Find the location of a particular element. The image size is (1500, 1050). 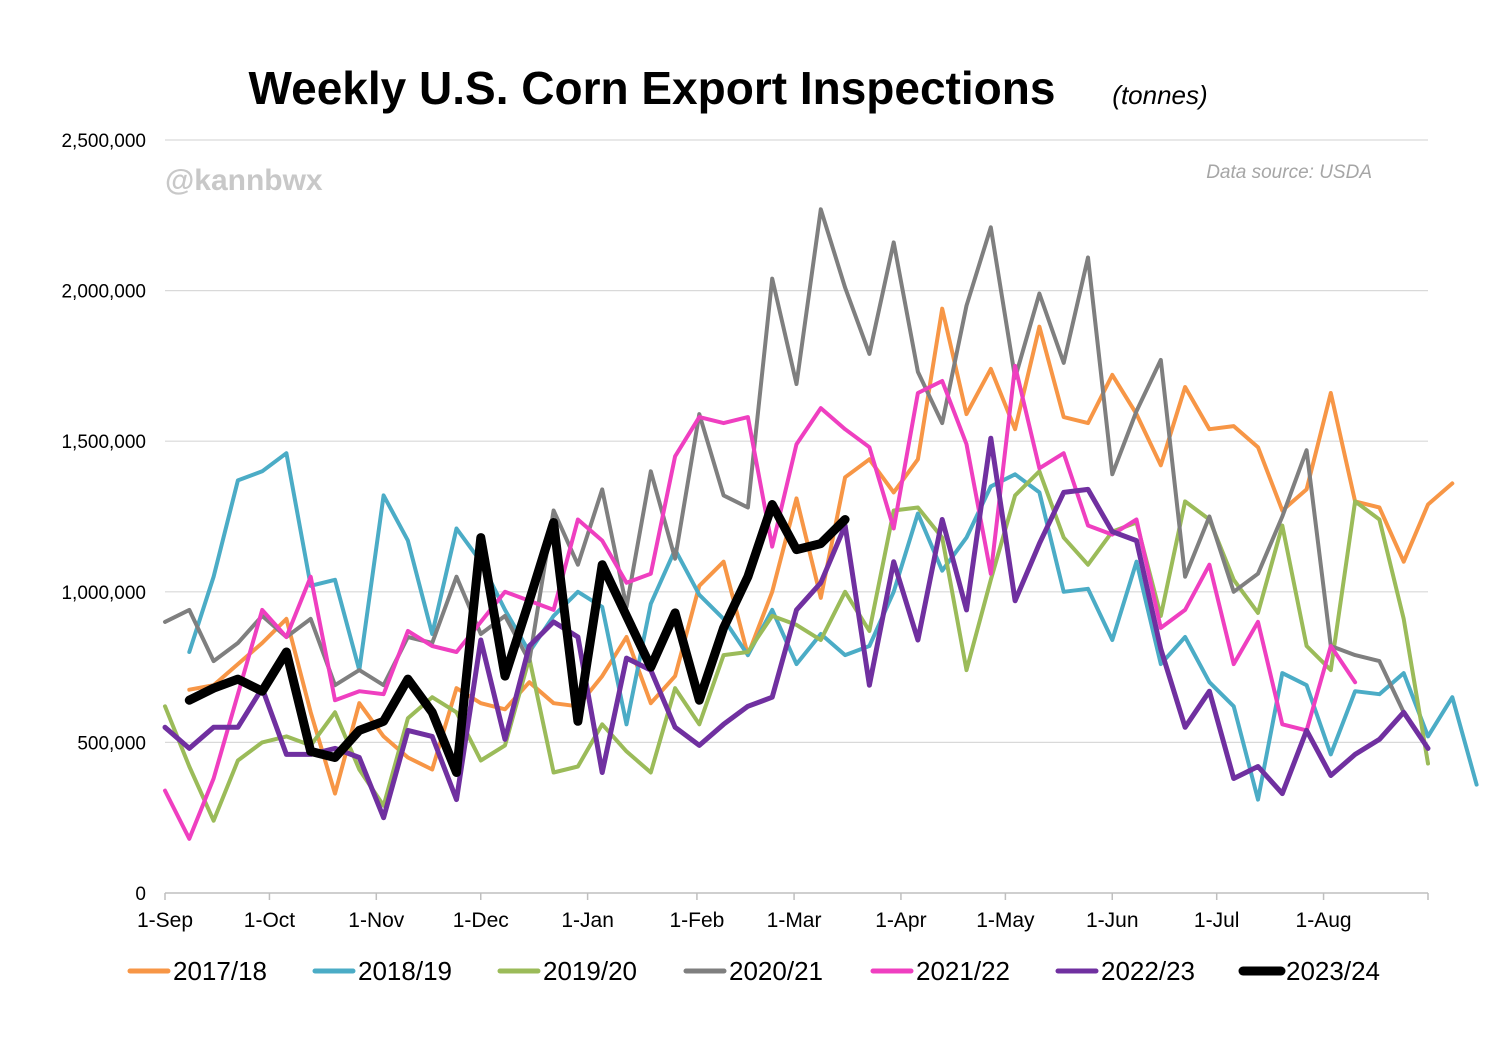

y-tick-label: 0 is located at coordinates (140, 894).